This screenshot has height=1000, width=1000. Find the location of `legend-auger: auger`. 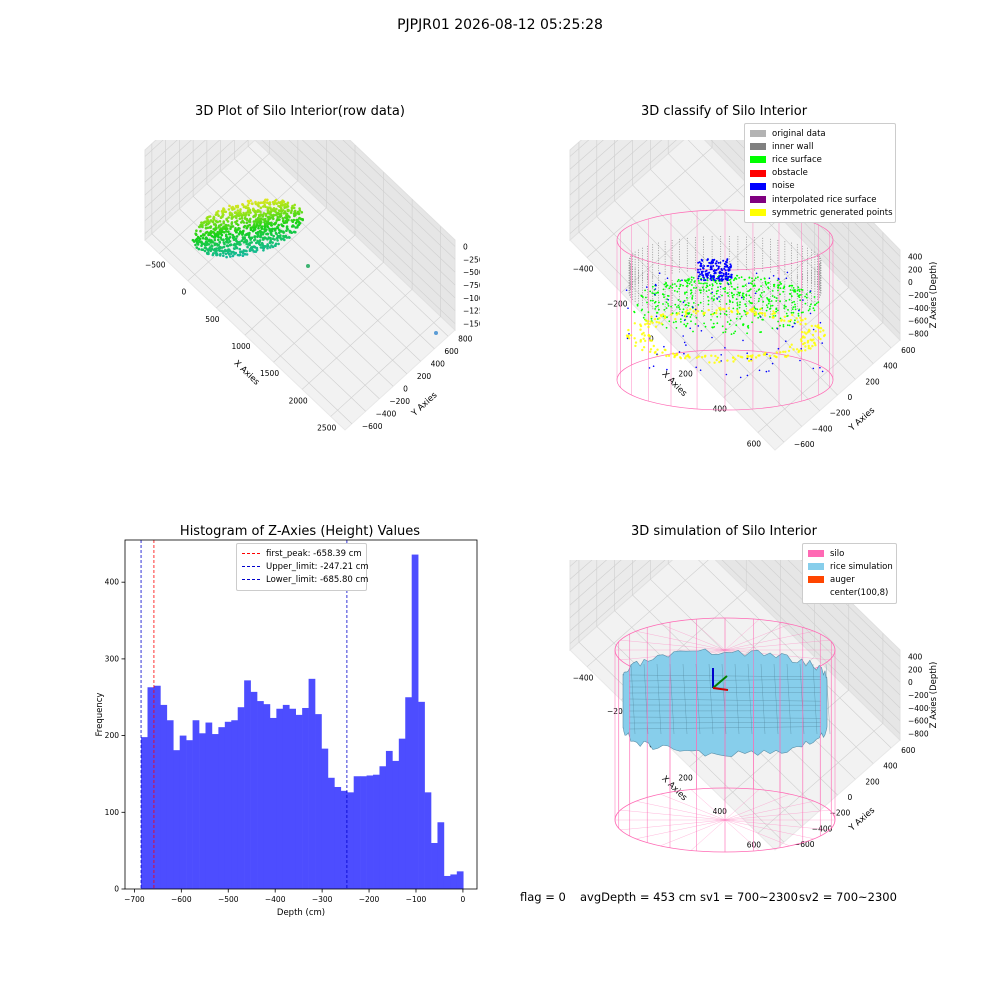

legend-auger: auger is located at coordinates (849, 579).